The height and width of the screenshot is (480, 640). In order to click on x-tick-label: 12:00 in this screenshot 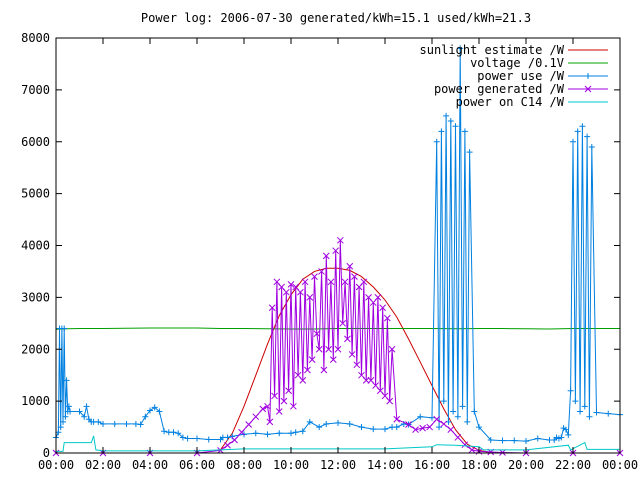, I will do `click(338, 465)`.